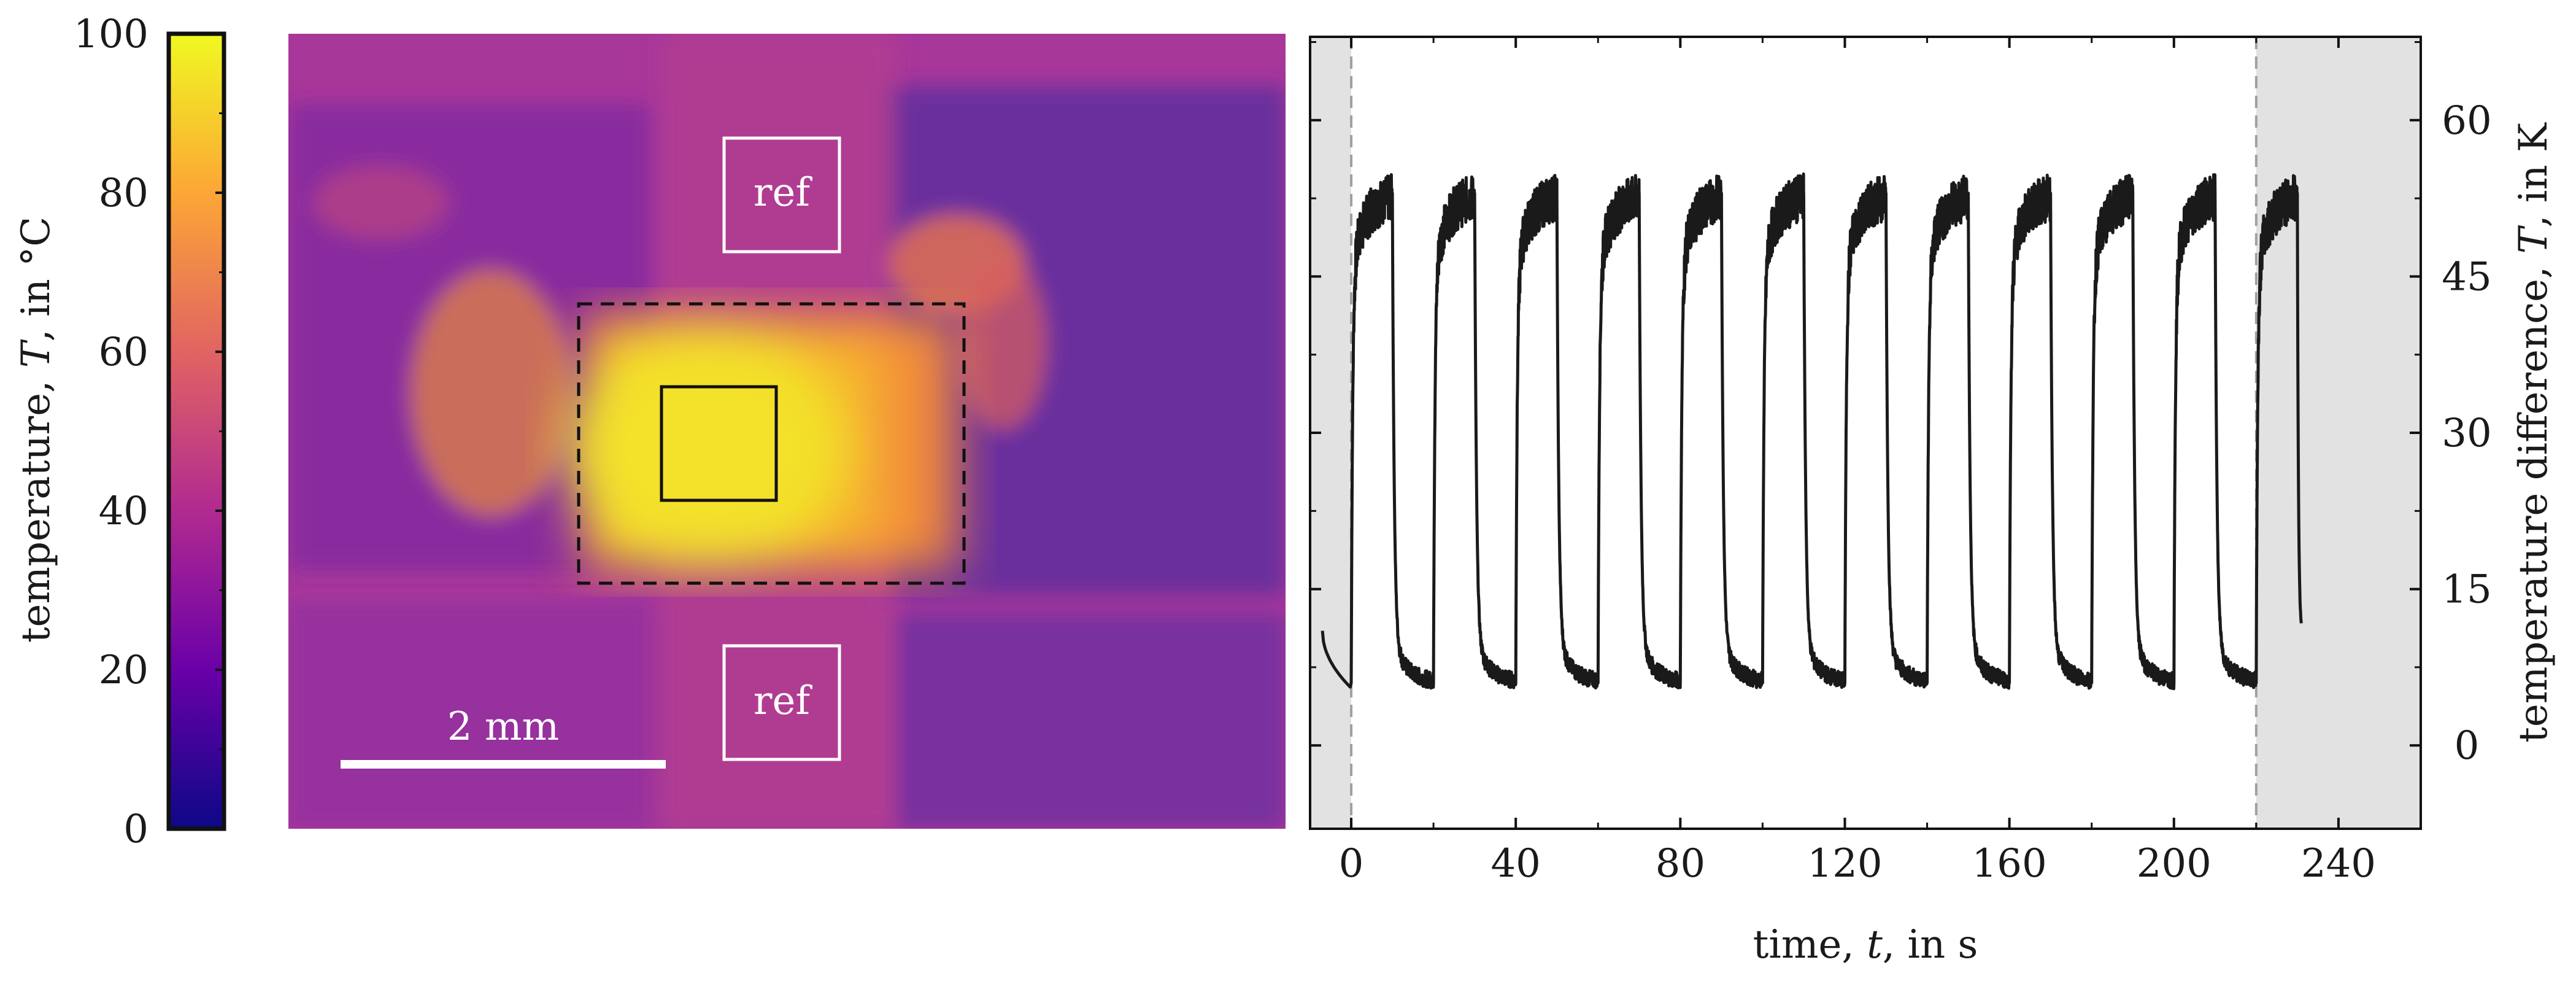 The width and height of the screenshot is (2576, 981). Describe the element at coordinates (2466, 277) in the screenshot. I see `y-tick-label: 45` at that location.